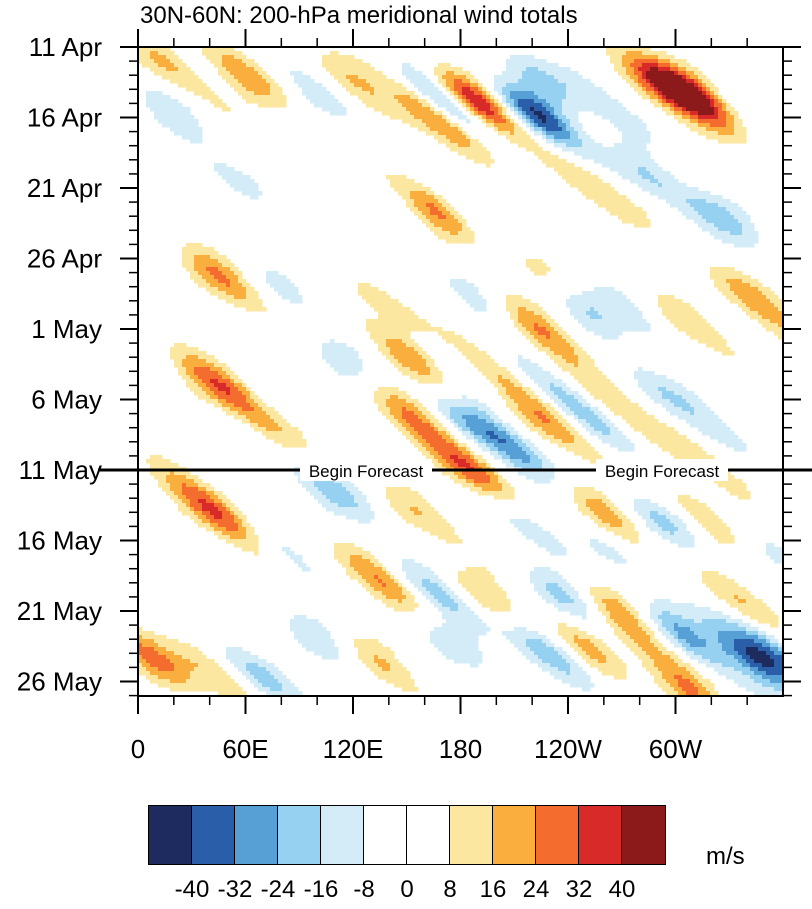 The width and height of the screenshot is (812, 909). What do you see at coordinates (359, 15) in the screenshot?
I see `chart-title: 30N-60N: 200-hPa meridional wind totals` at bounding box center [359, 15].